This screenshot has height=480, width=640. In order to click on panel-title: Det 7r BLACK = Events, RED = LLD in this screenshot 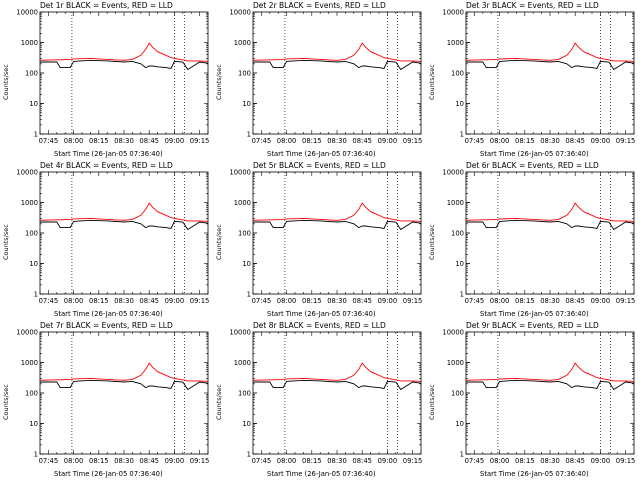, I will do `click(106, 325)`.